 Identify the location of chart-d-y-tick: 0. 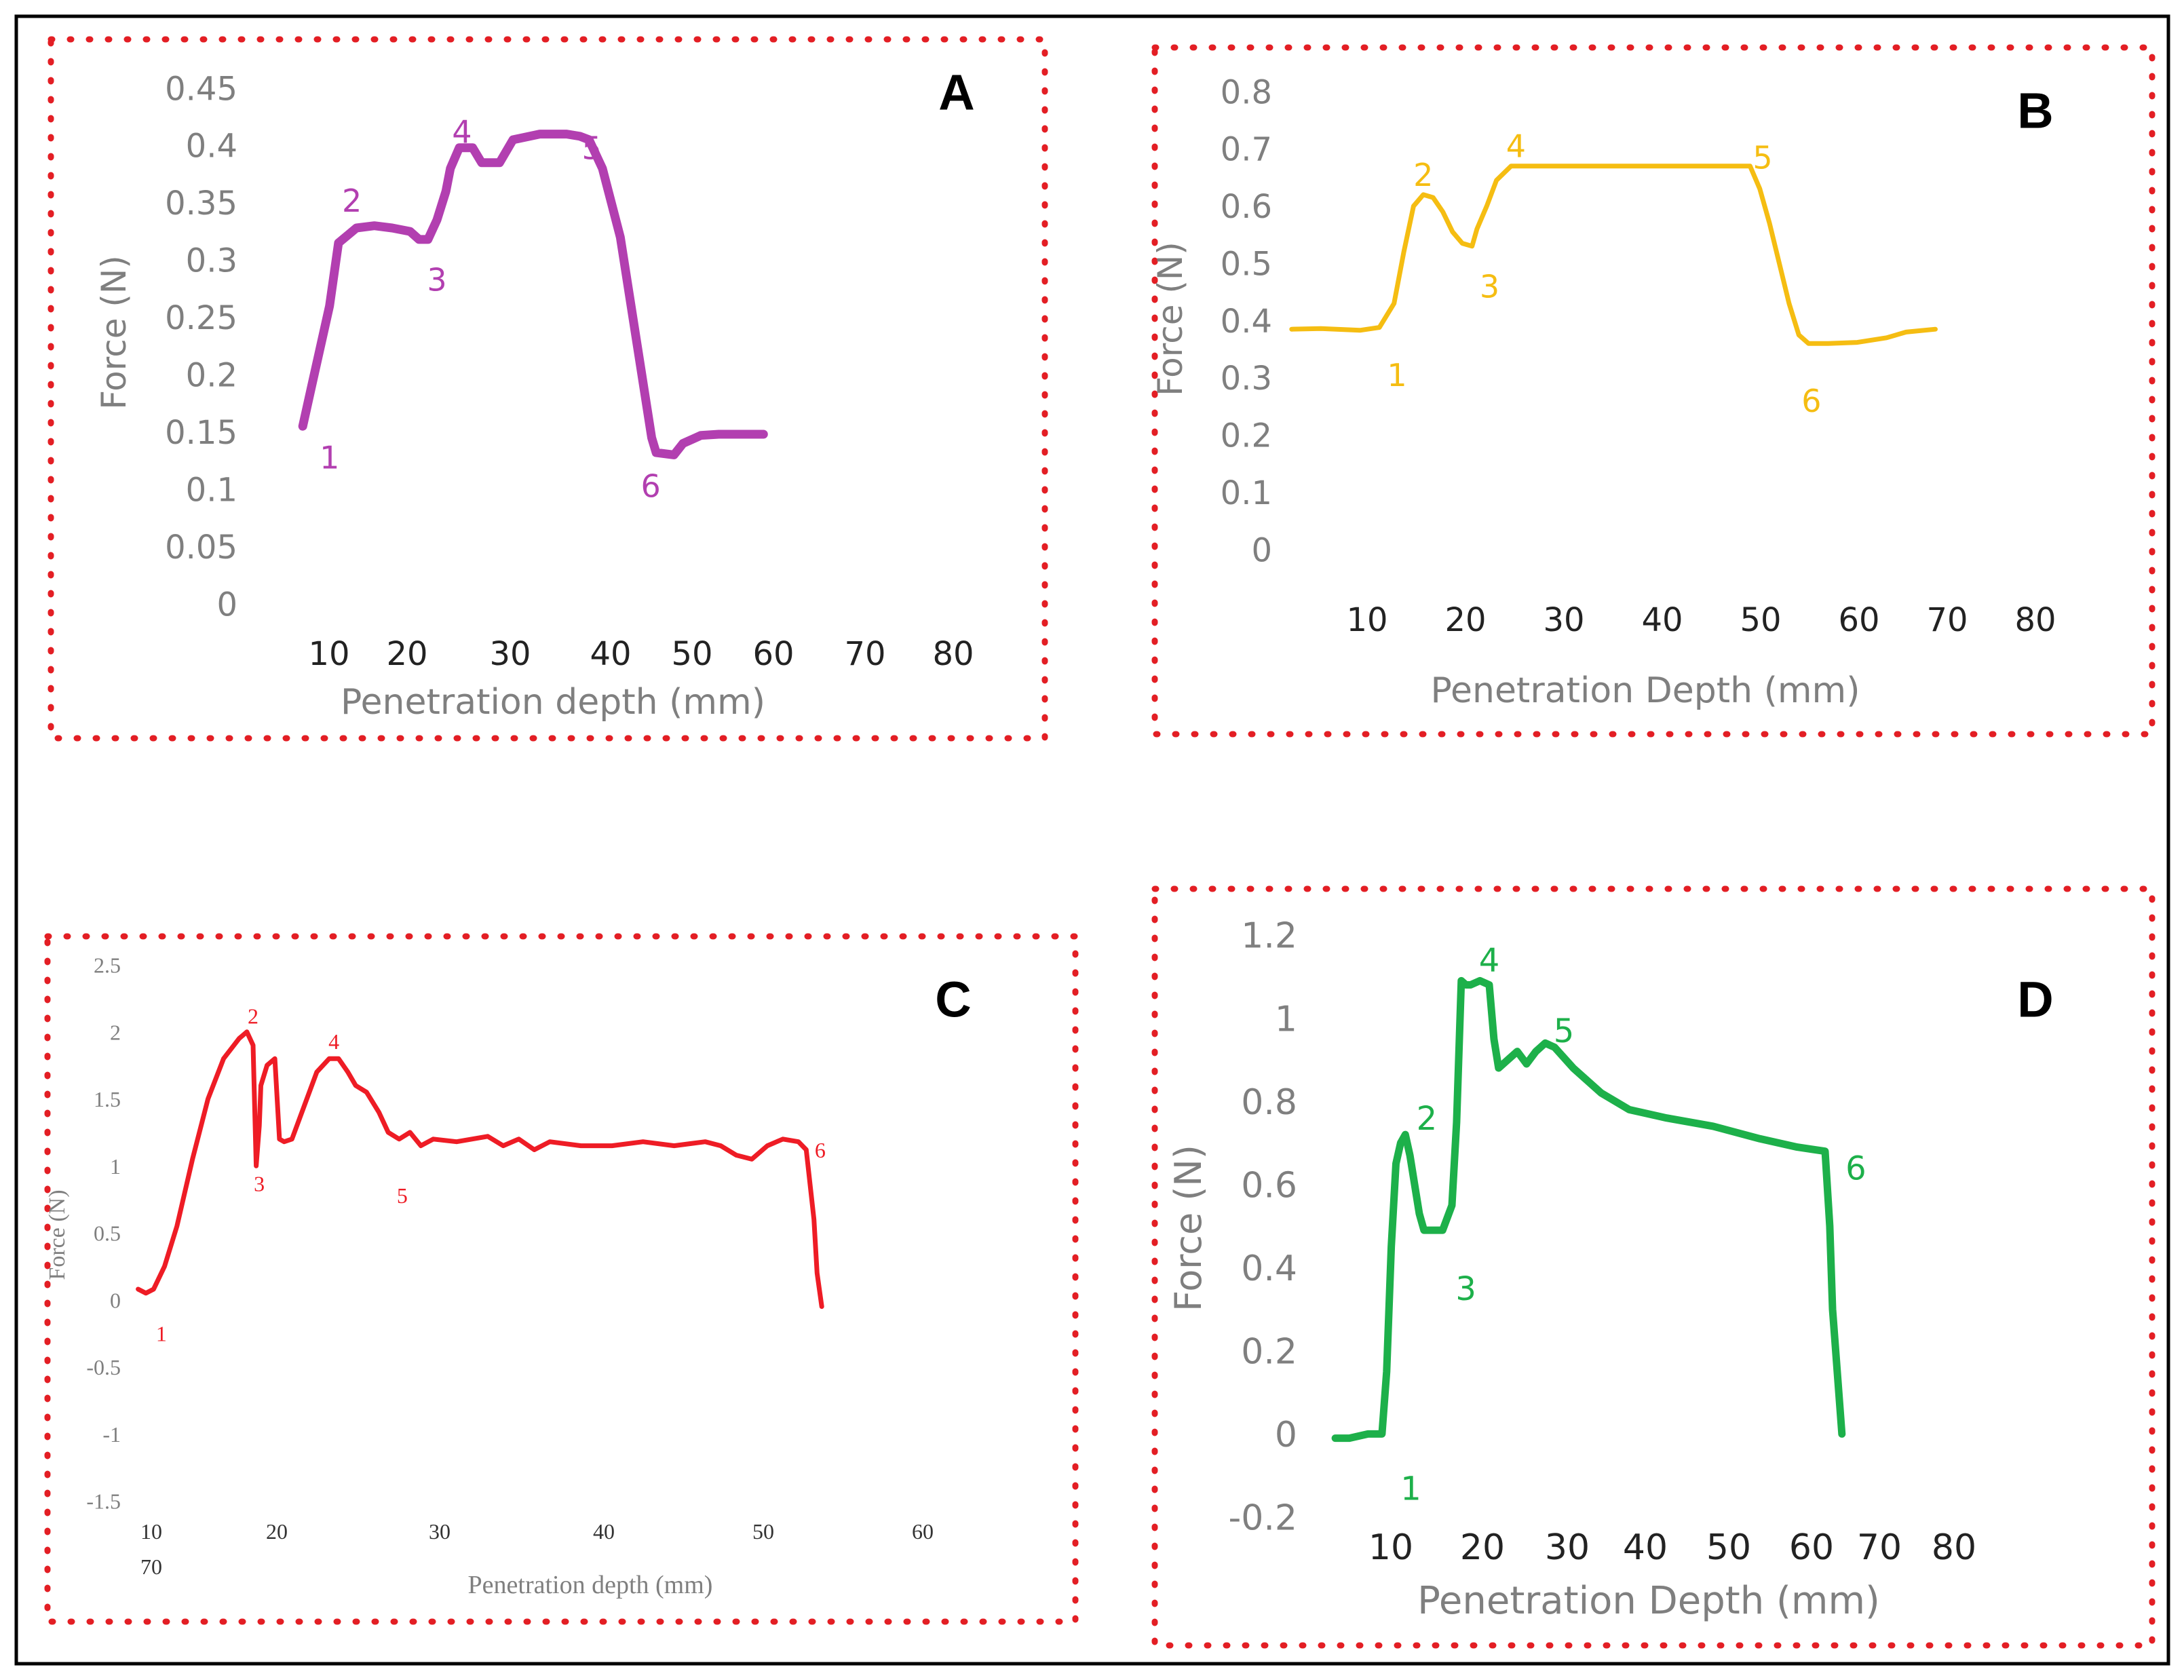
(1286, 1435).